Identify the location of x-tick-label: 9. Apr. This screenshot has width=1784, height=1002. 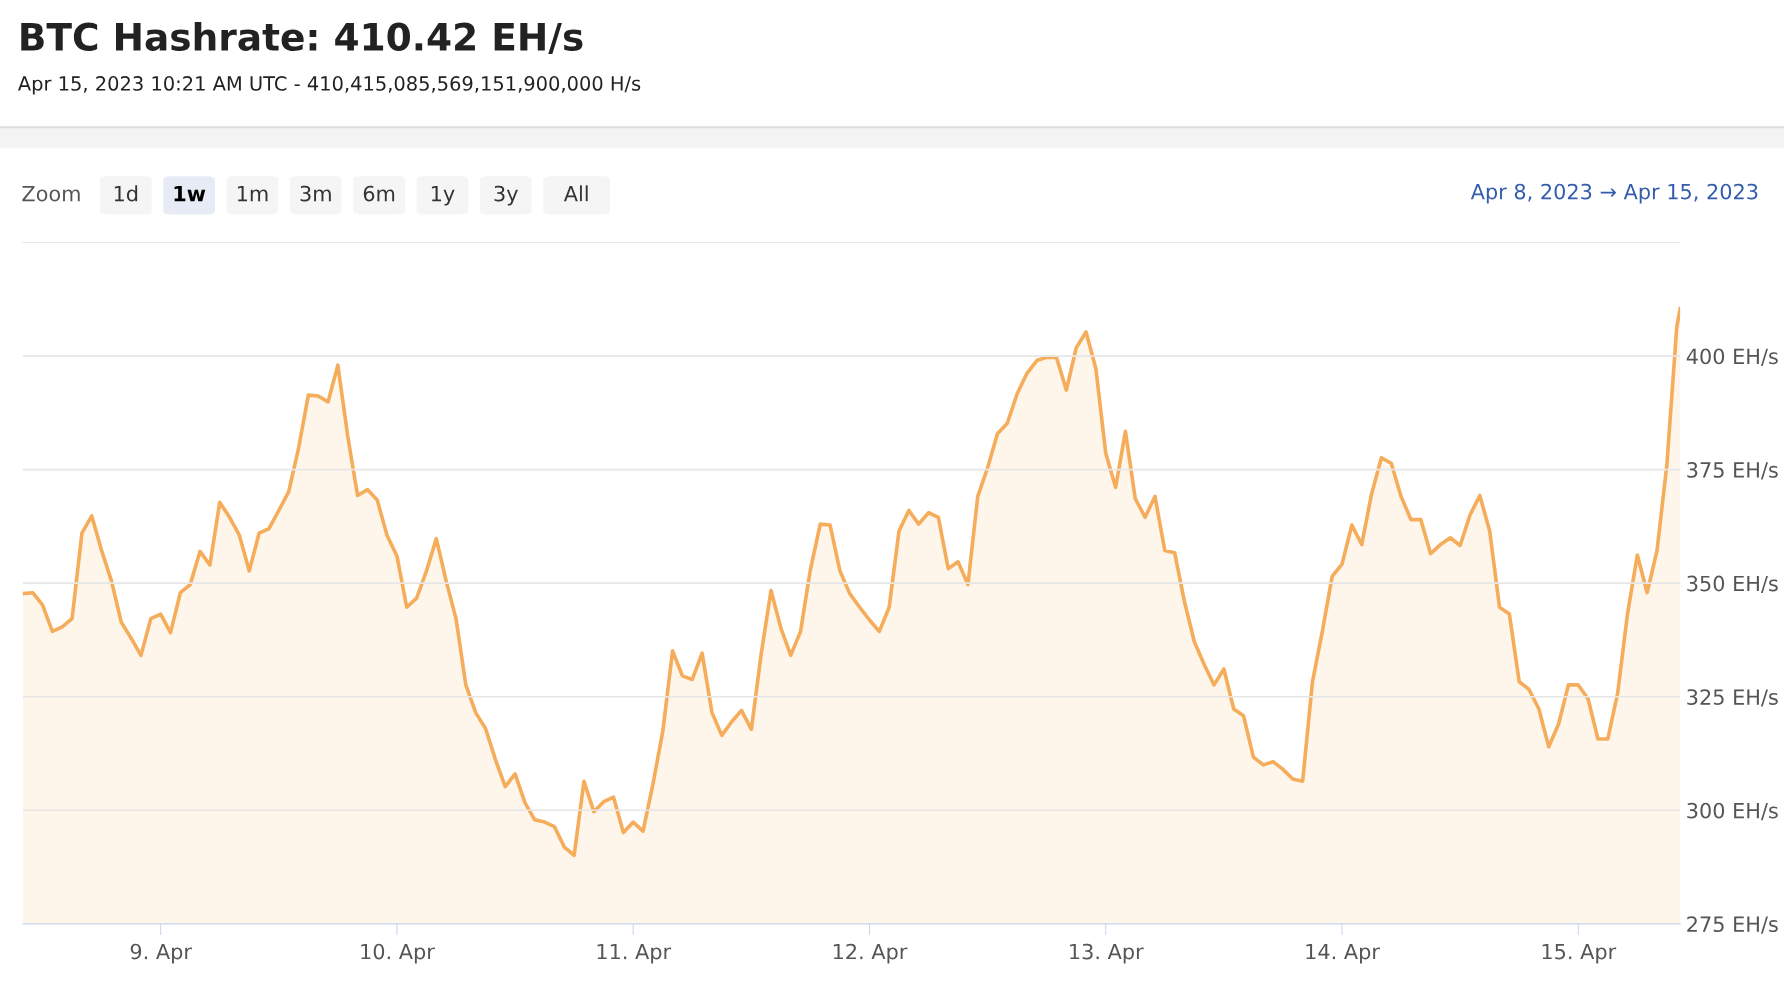
(161, 953).